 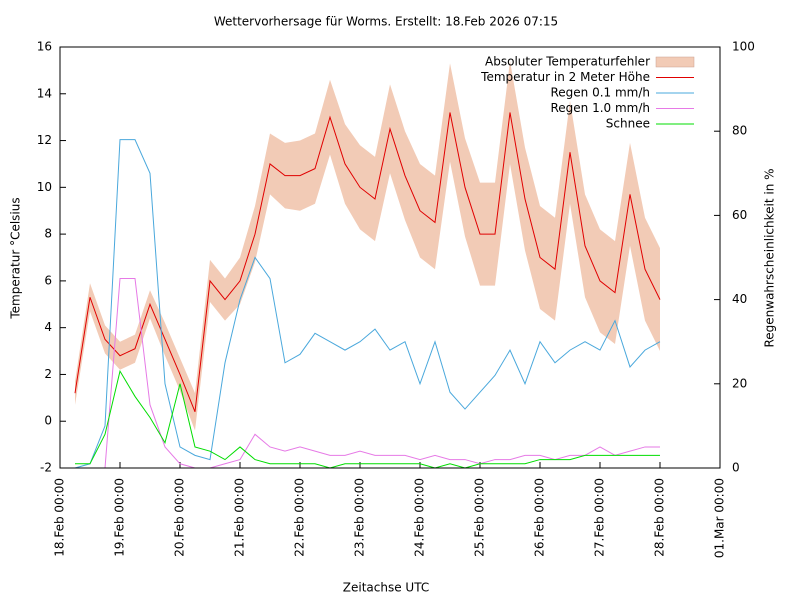 What do you see at coordinates (48, 374) in the screenshot?
I see `y-tick-label: 2` at bounding box center [48, 374].